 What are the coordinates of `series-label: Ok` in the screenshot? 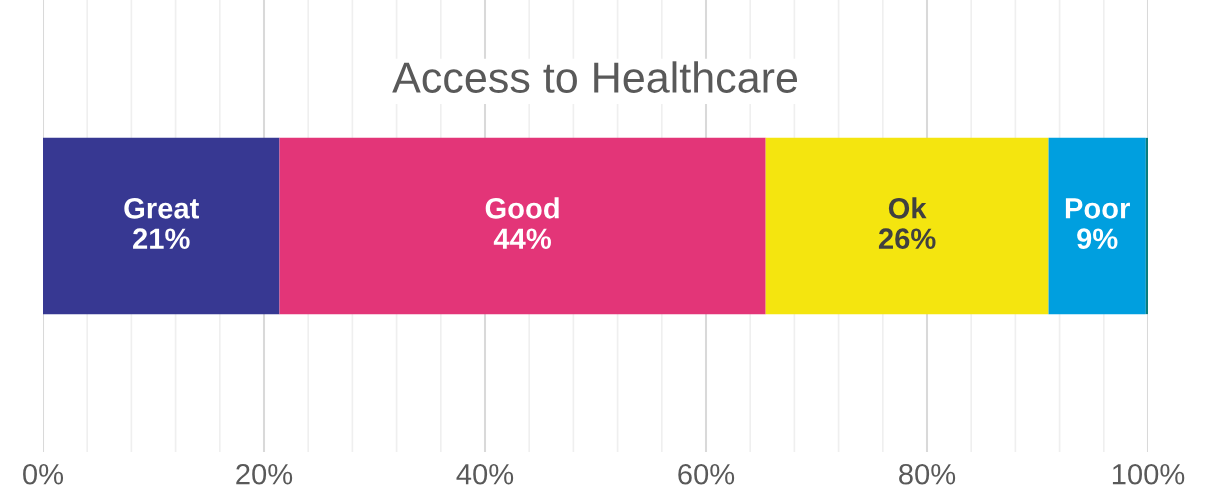 It's located at (907, 208).